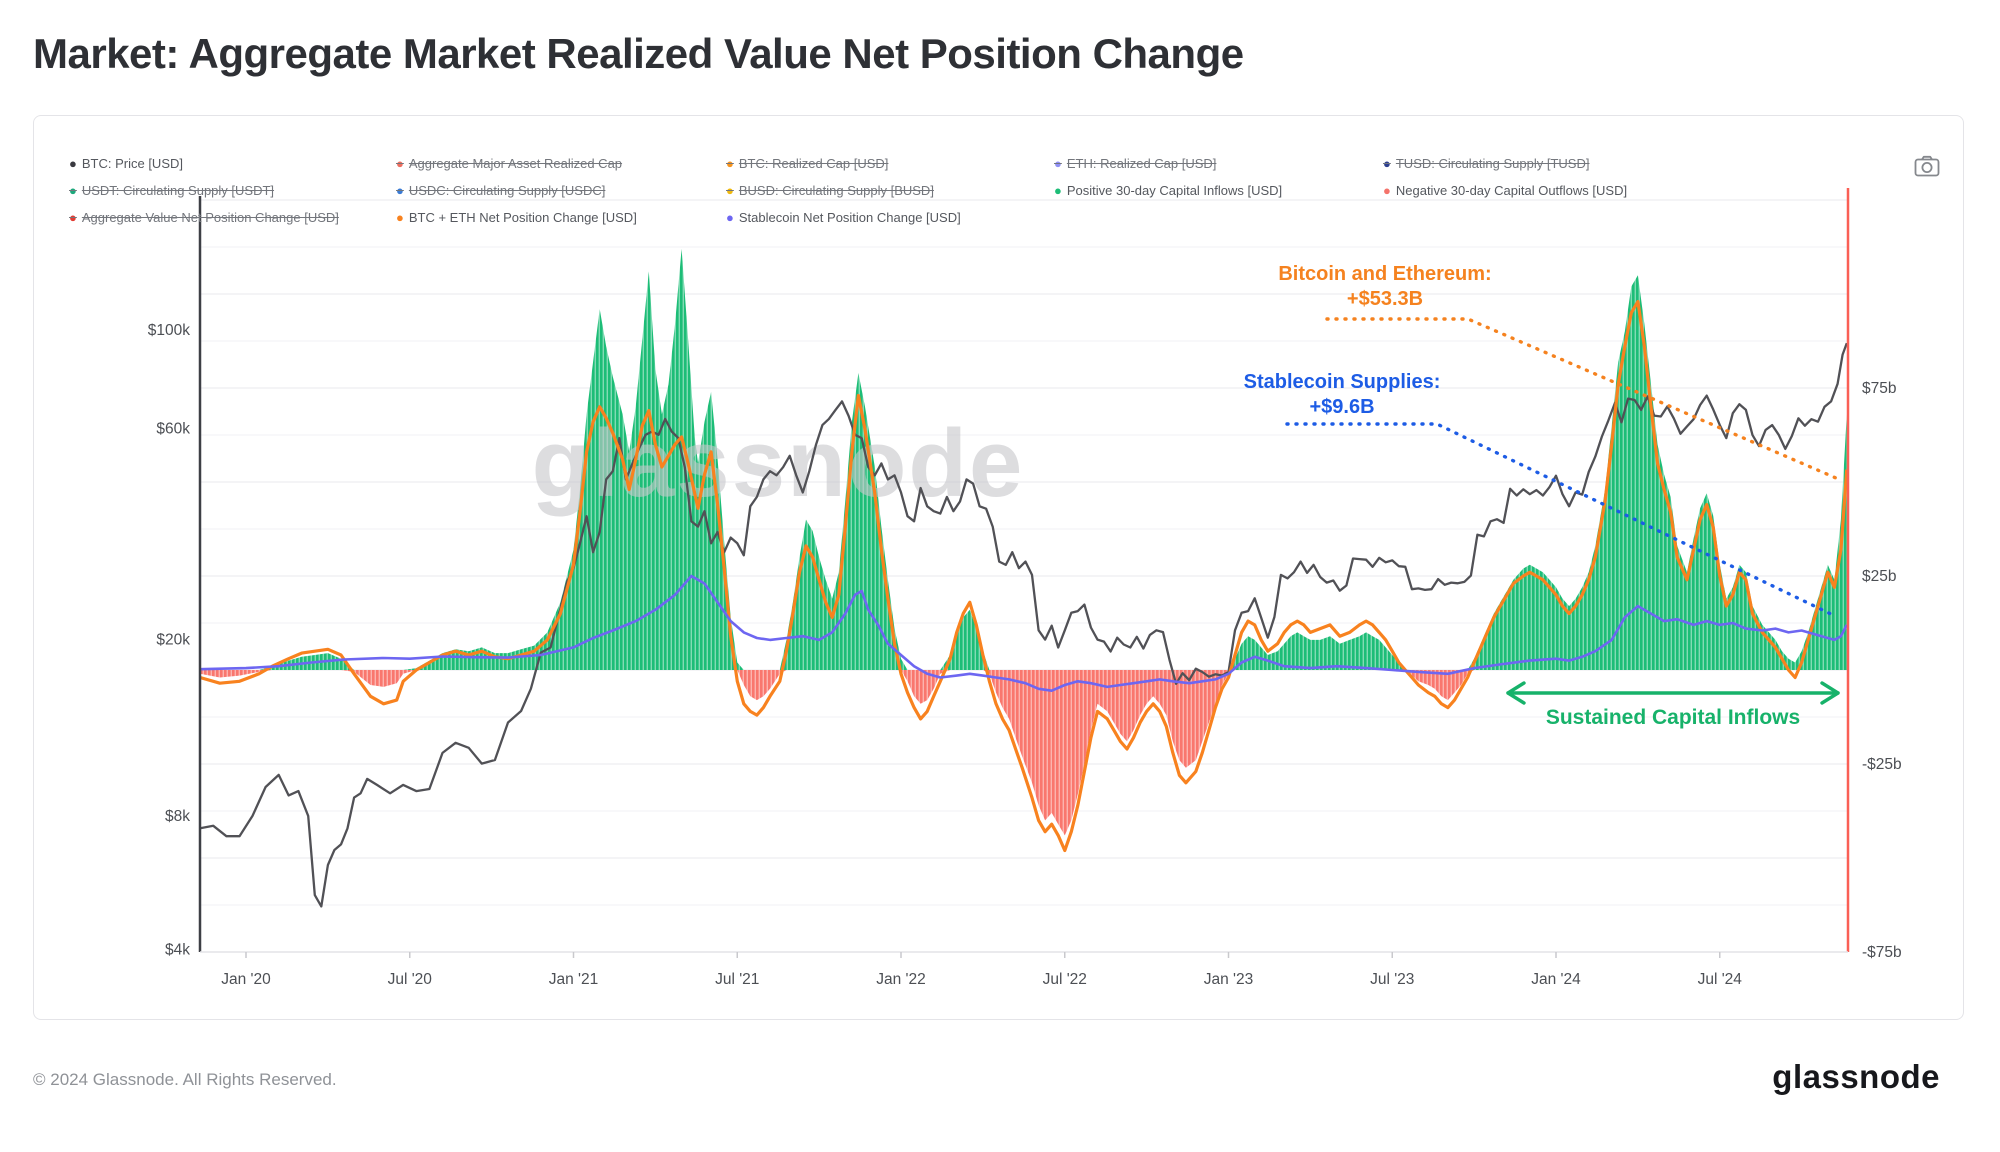 This screenshot has width=2000, height=1152. I want to click on annotation-btc-eth-value: +$53.3B, so click(1385, 299).